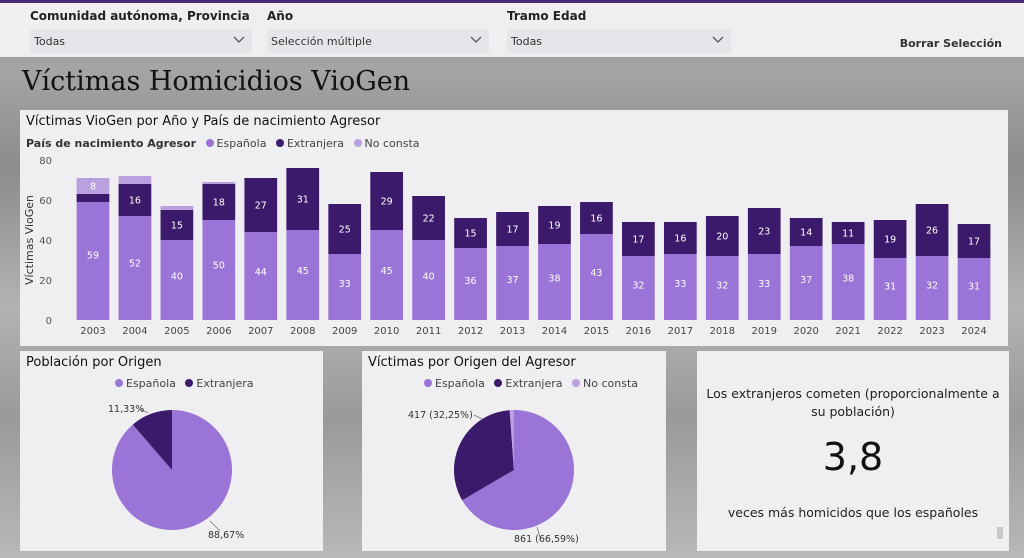 This screenshot has height=558, width=1024. I want to click on bar-data-label: 17, so click(638, 240).